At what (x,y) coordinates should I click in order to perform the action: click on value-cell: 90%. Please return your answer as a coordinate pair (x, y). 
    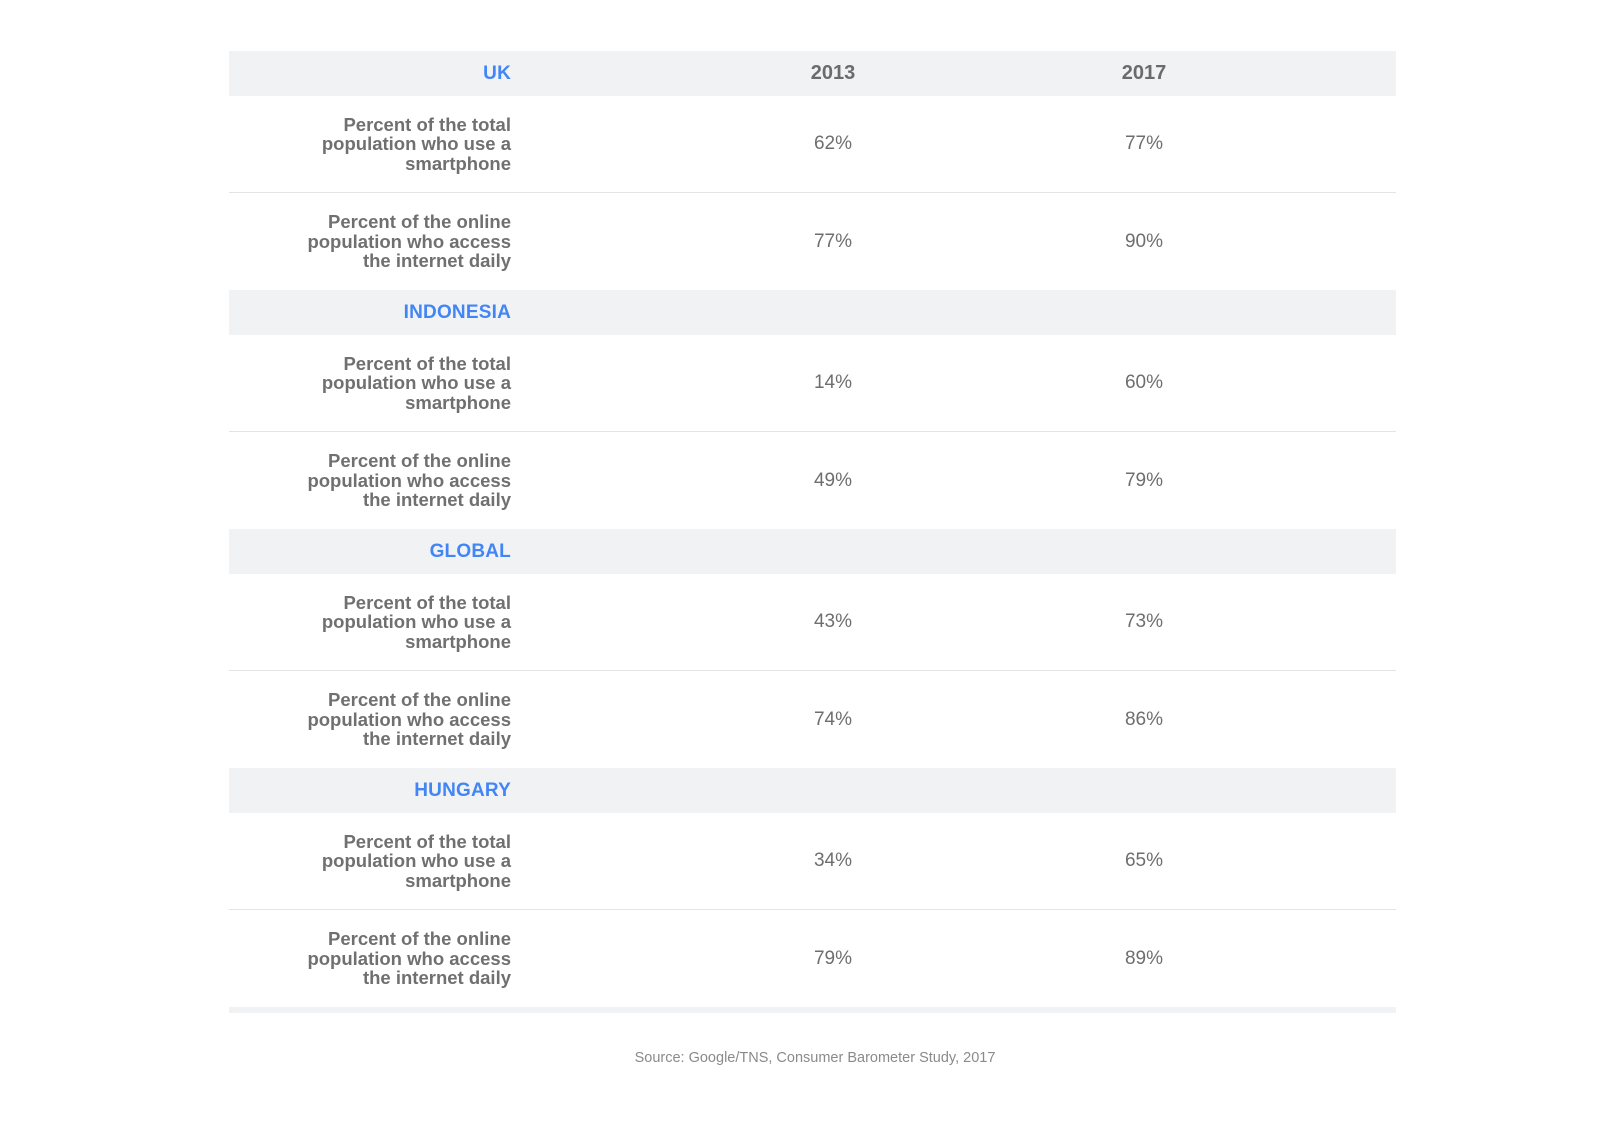
    Looking at the image, I should click on (1144, 241).